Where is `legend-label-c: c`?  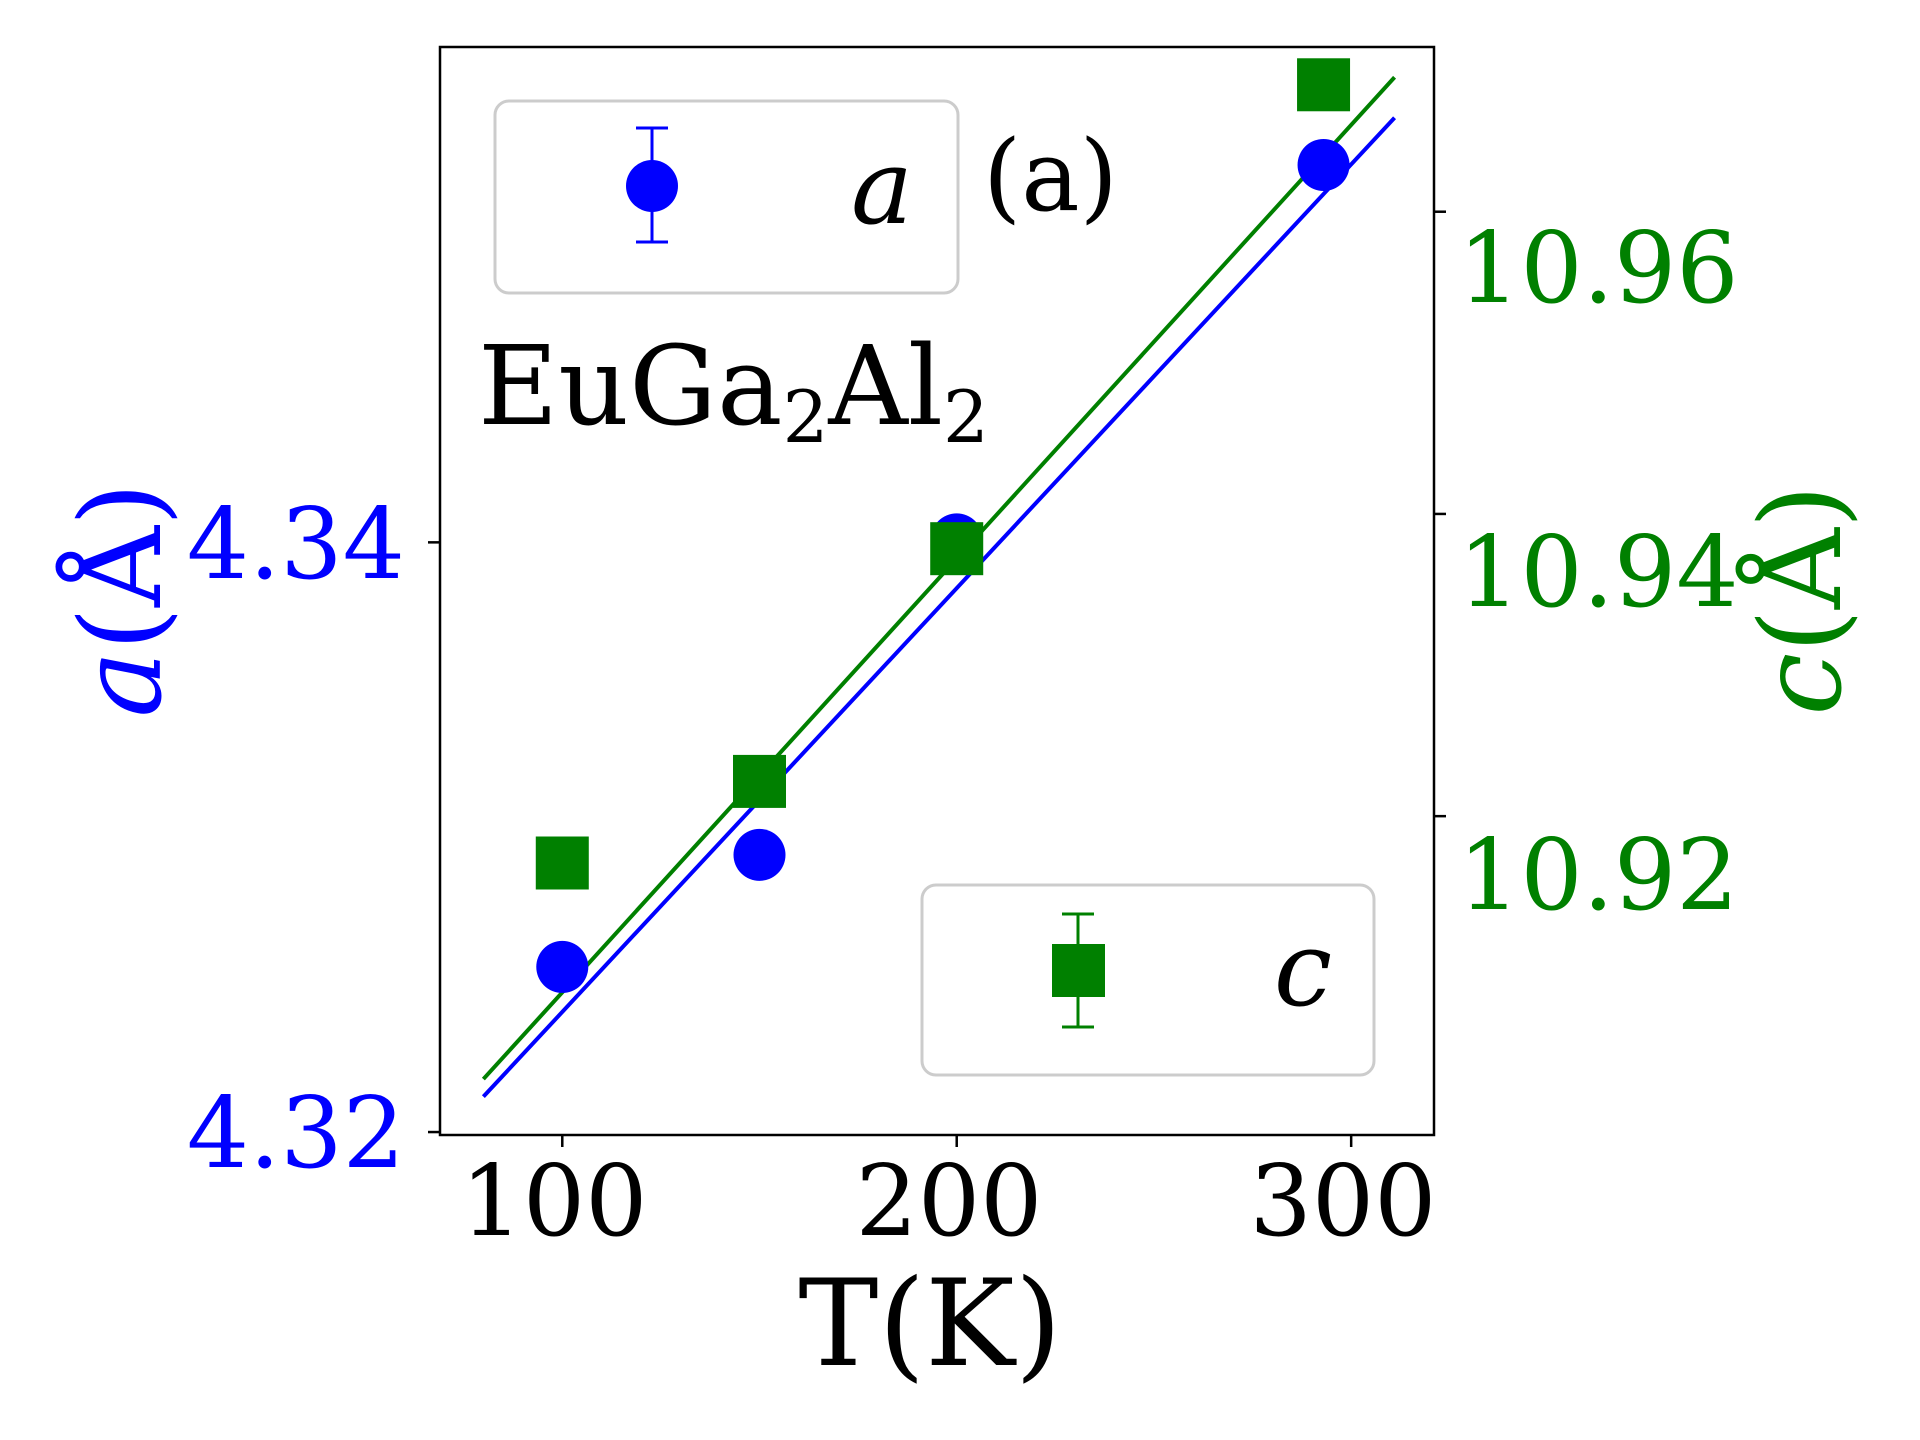 legend-label-c: c is located at coordinates (1303, 969).